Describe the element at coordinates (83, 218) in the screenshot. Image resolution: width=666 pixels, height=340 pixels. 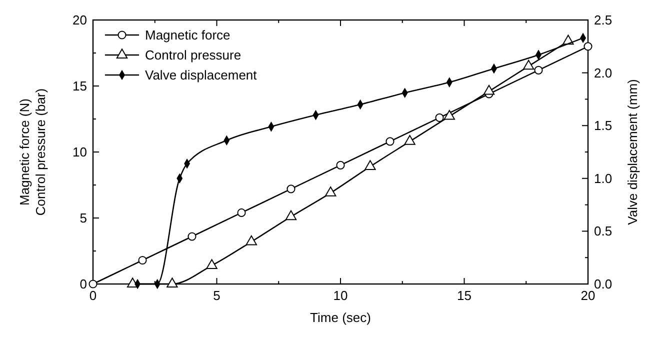
I see `y-tick-label: 5` at that location.